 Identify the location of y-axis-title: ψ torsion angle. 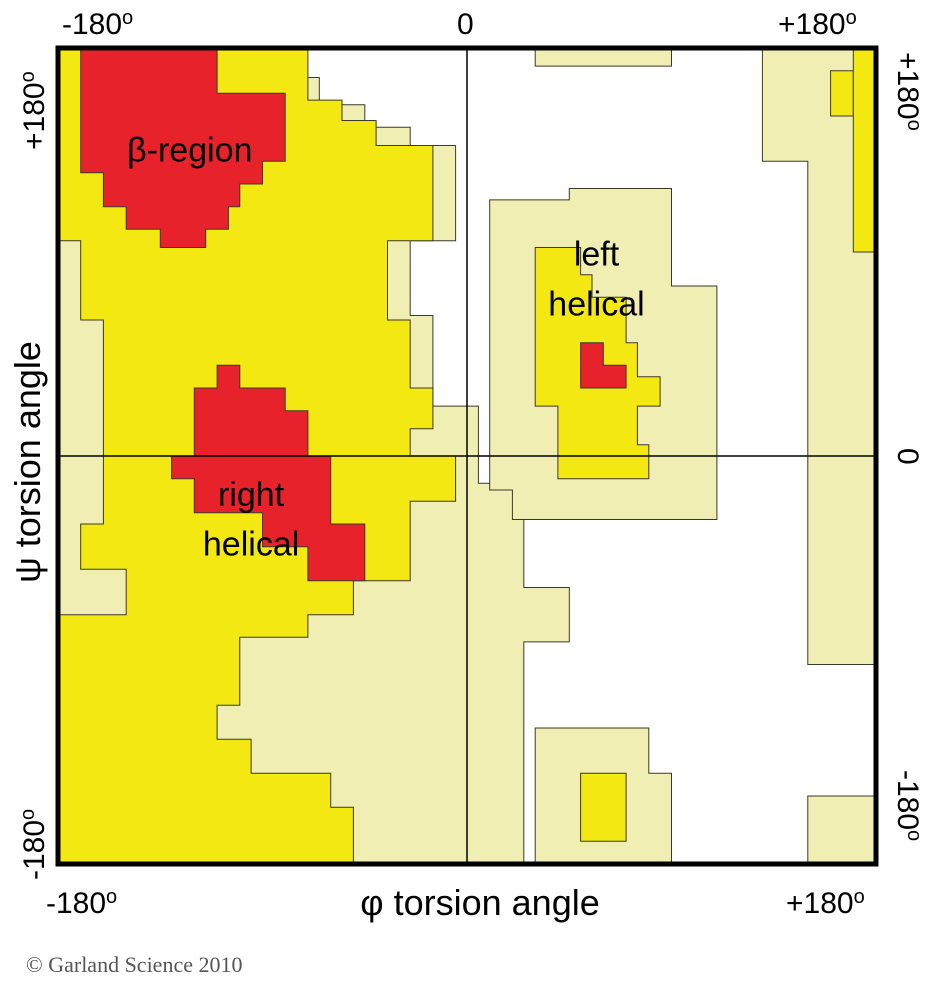
(27, 462).